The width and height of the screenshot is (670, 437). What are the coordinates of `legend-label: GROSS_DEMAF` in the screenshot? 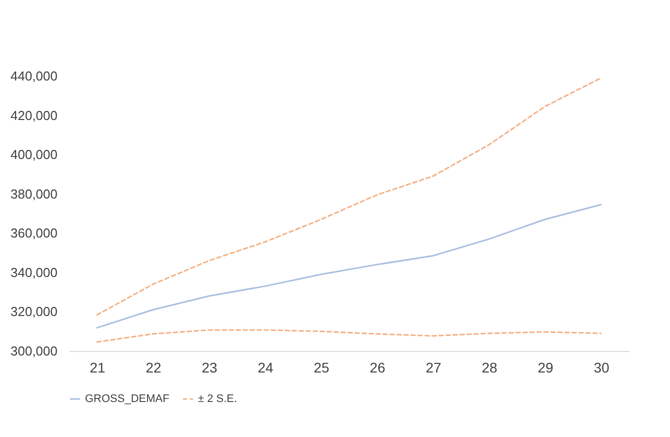 It's located at (127, 399).